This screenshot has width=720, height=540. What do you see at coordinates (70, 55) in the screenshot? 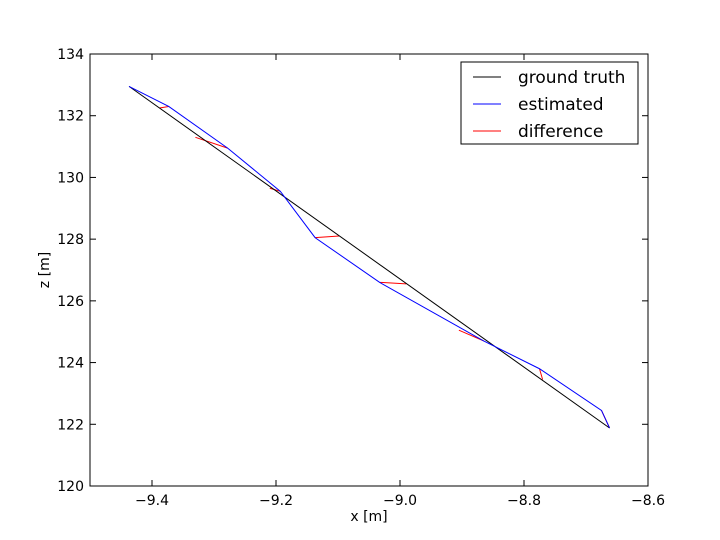
I see `y-tick-label: 134` at bounding box center [70, 55].